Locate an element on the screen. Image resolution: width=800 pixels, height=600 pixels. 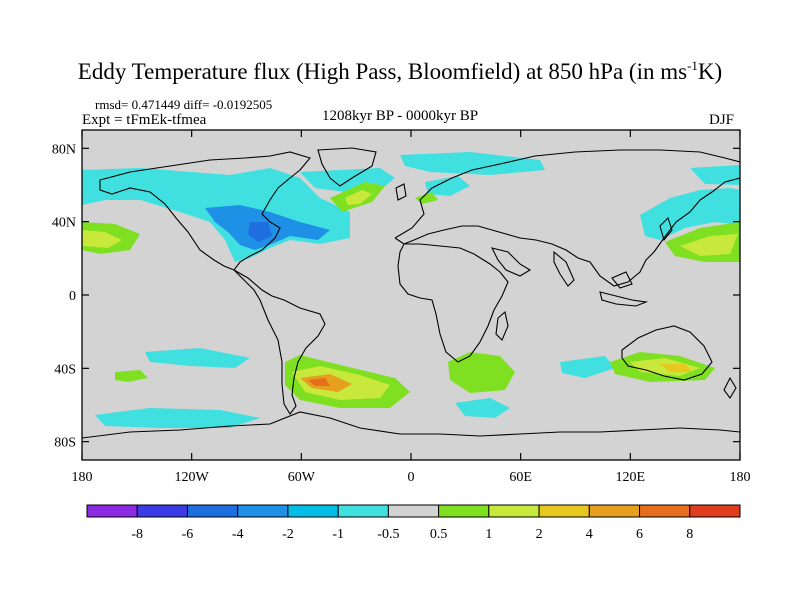
lat-tick-label: 80N is located at coordinates (64, 149).